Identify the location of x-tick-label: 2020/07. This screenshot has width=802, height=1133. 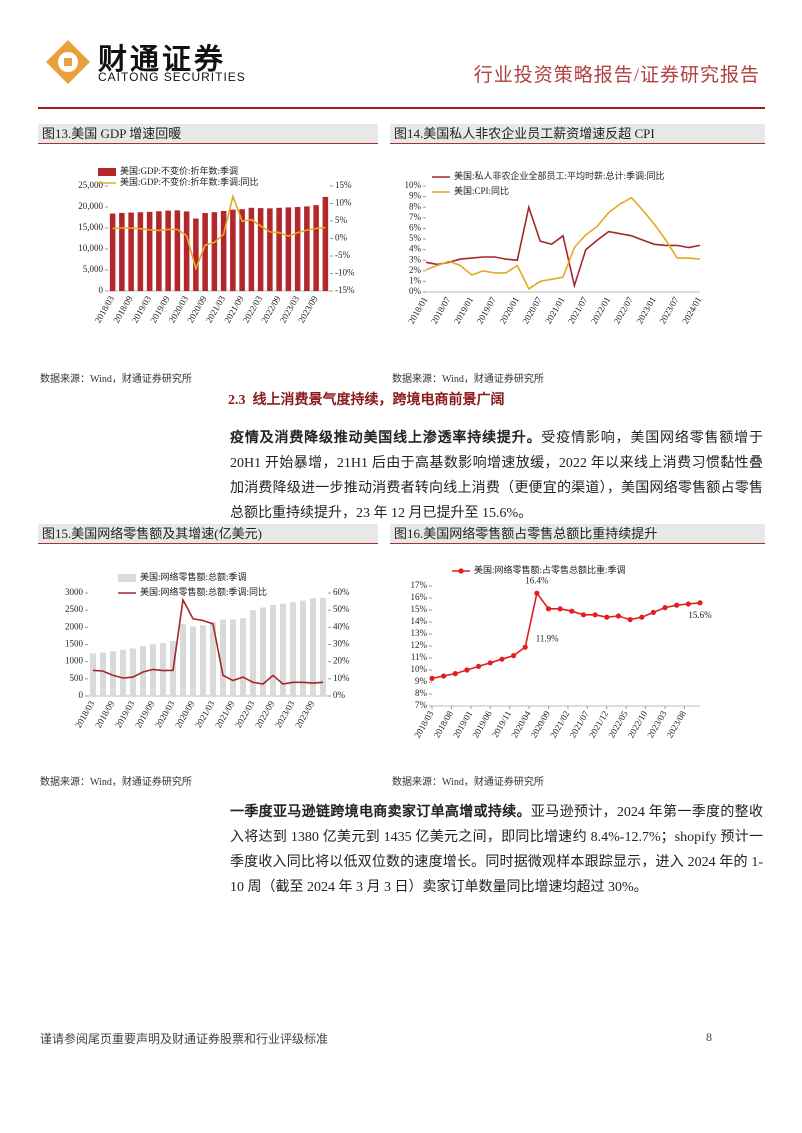
(532, 310).